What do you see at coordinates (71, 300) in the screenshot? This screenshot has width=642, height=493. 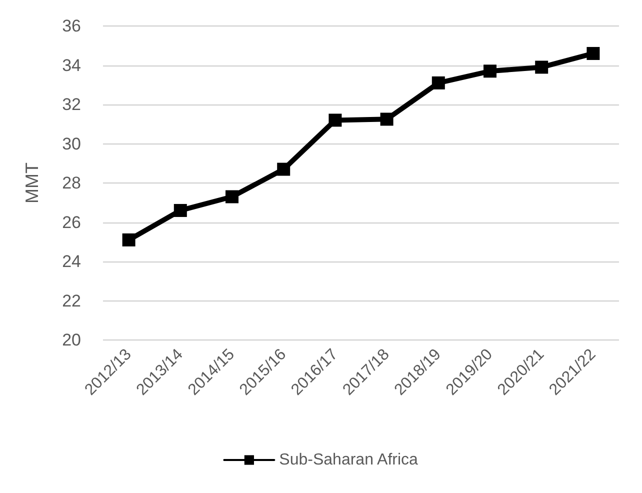 I see `y-tick-label: 22` at bounding box center [71, 300].